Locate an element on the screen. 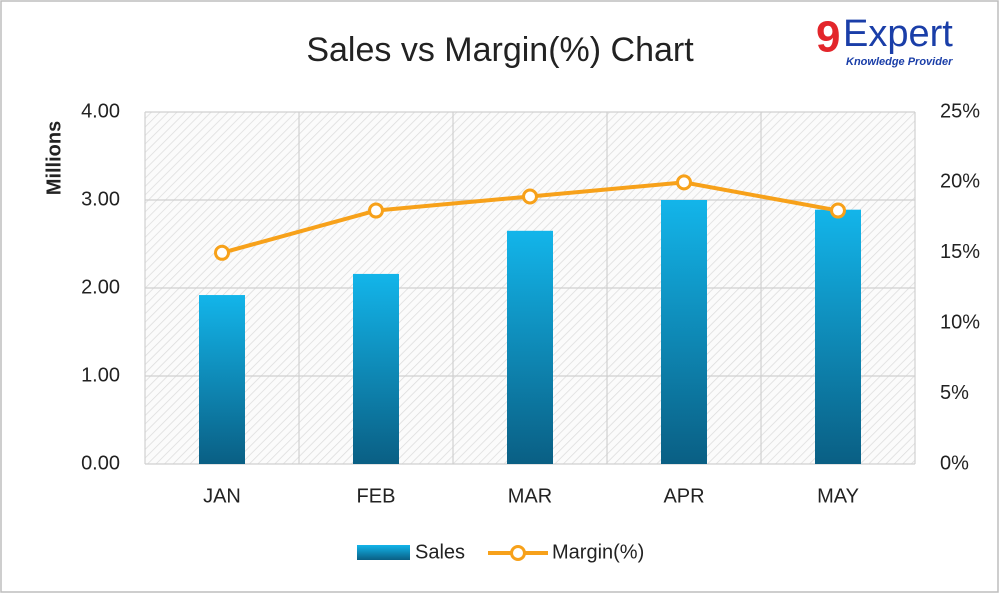  logo-word: Expert is located at coordinates (898, 34).